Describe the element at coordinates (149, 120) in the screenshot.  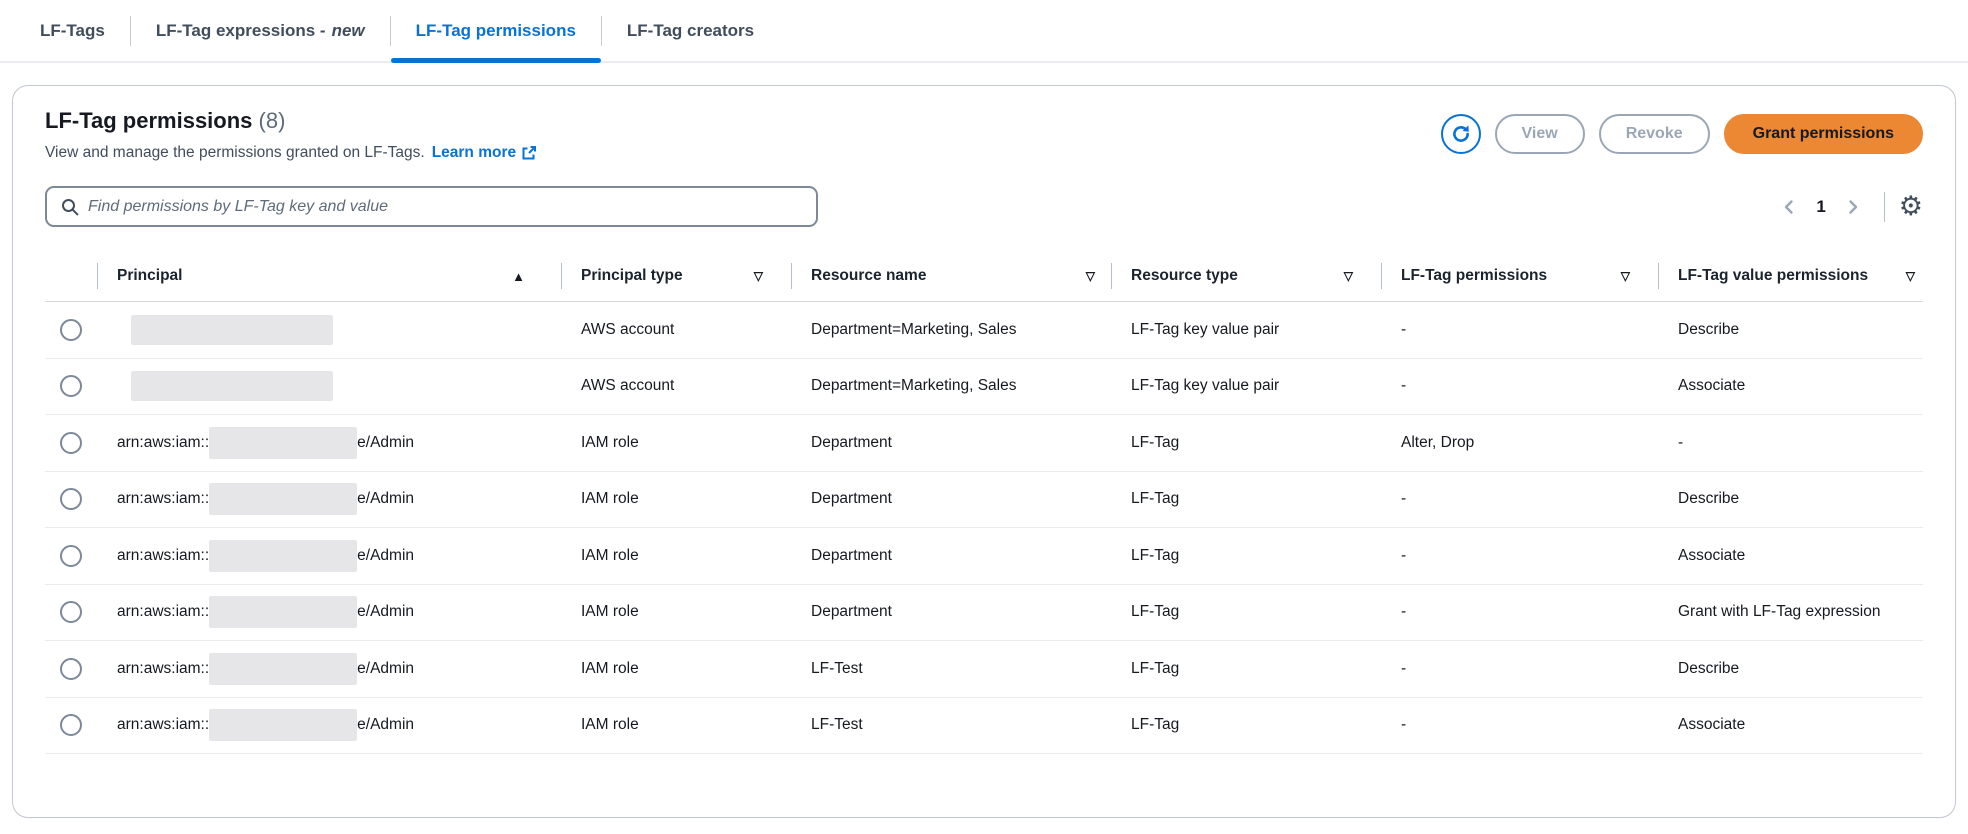
I see `title-text: LF-Tag permissions` at that location.